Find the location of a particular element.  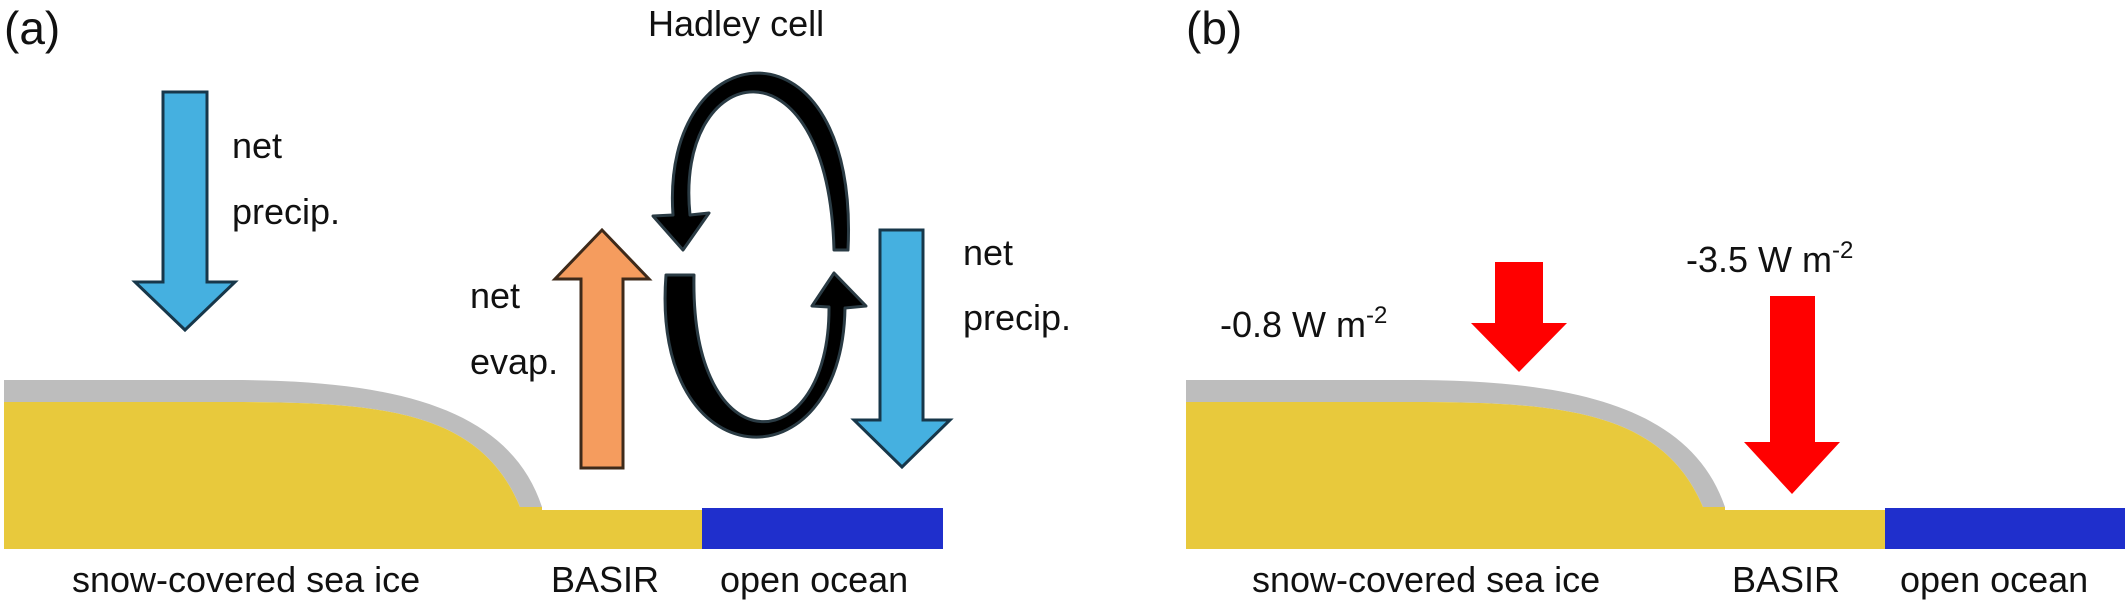

label-basir-b: BASIR is located at coordinates (1786, 579).